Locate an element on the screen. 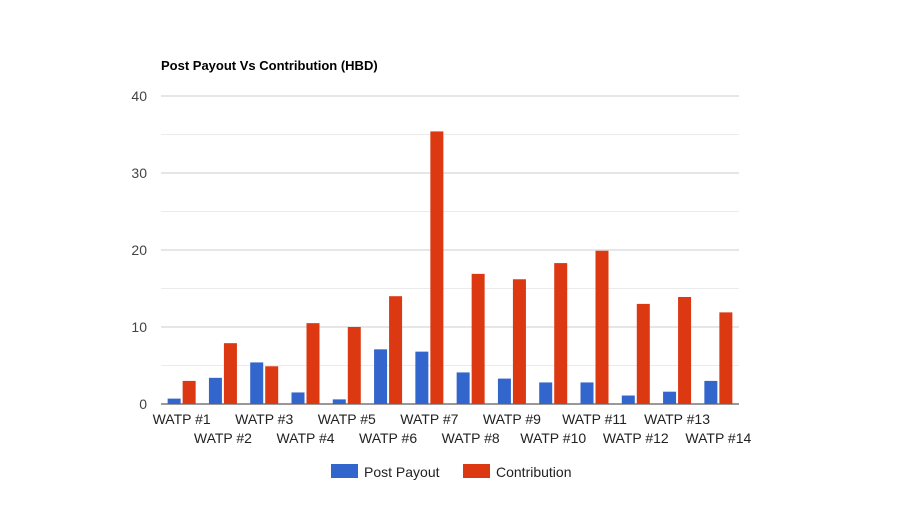  legend-item: Contribution is located at coordinates (517, 472).